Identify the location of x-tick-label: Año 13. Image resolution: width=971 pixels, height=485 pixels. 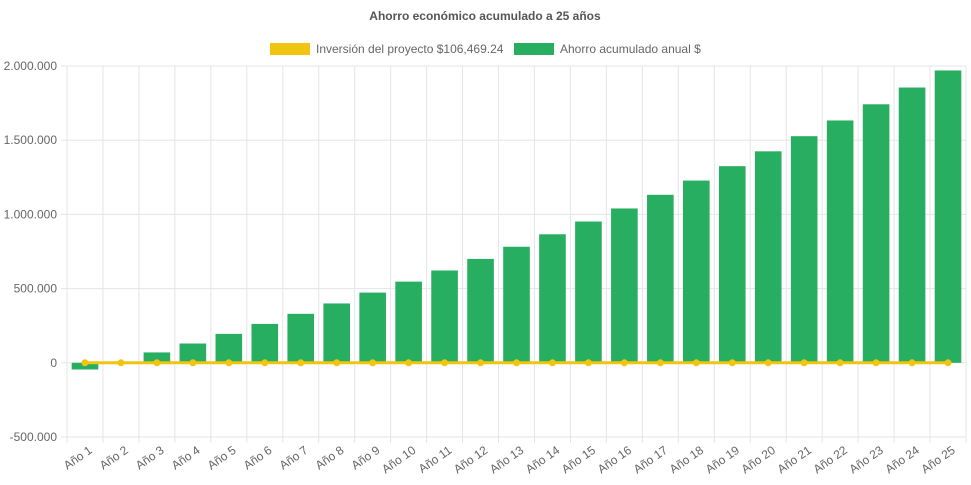
(506, 459).